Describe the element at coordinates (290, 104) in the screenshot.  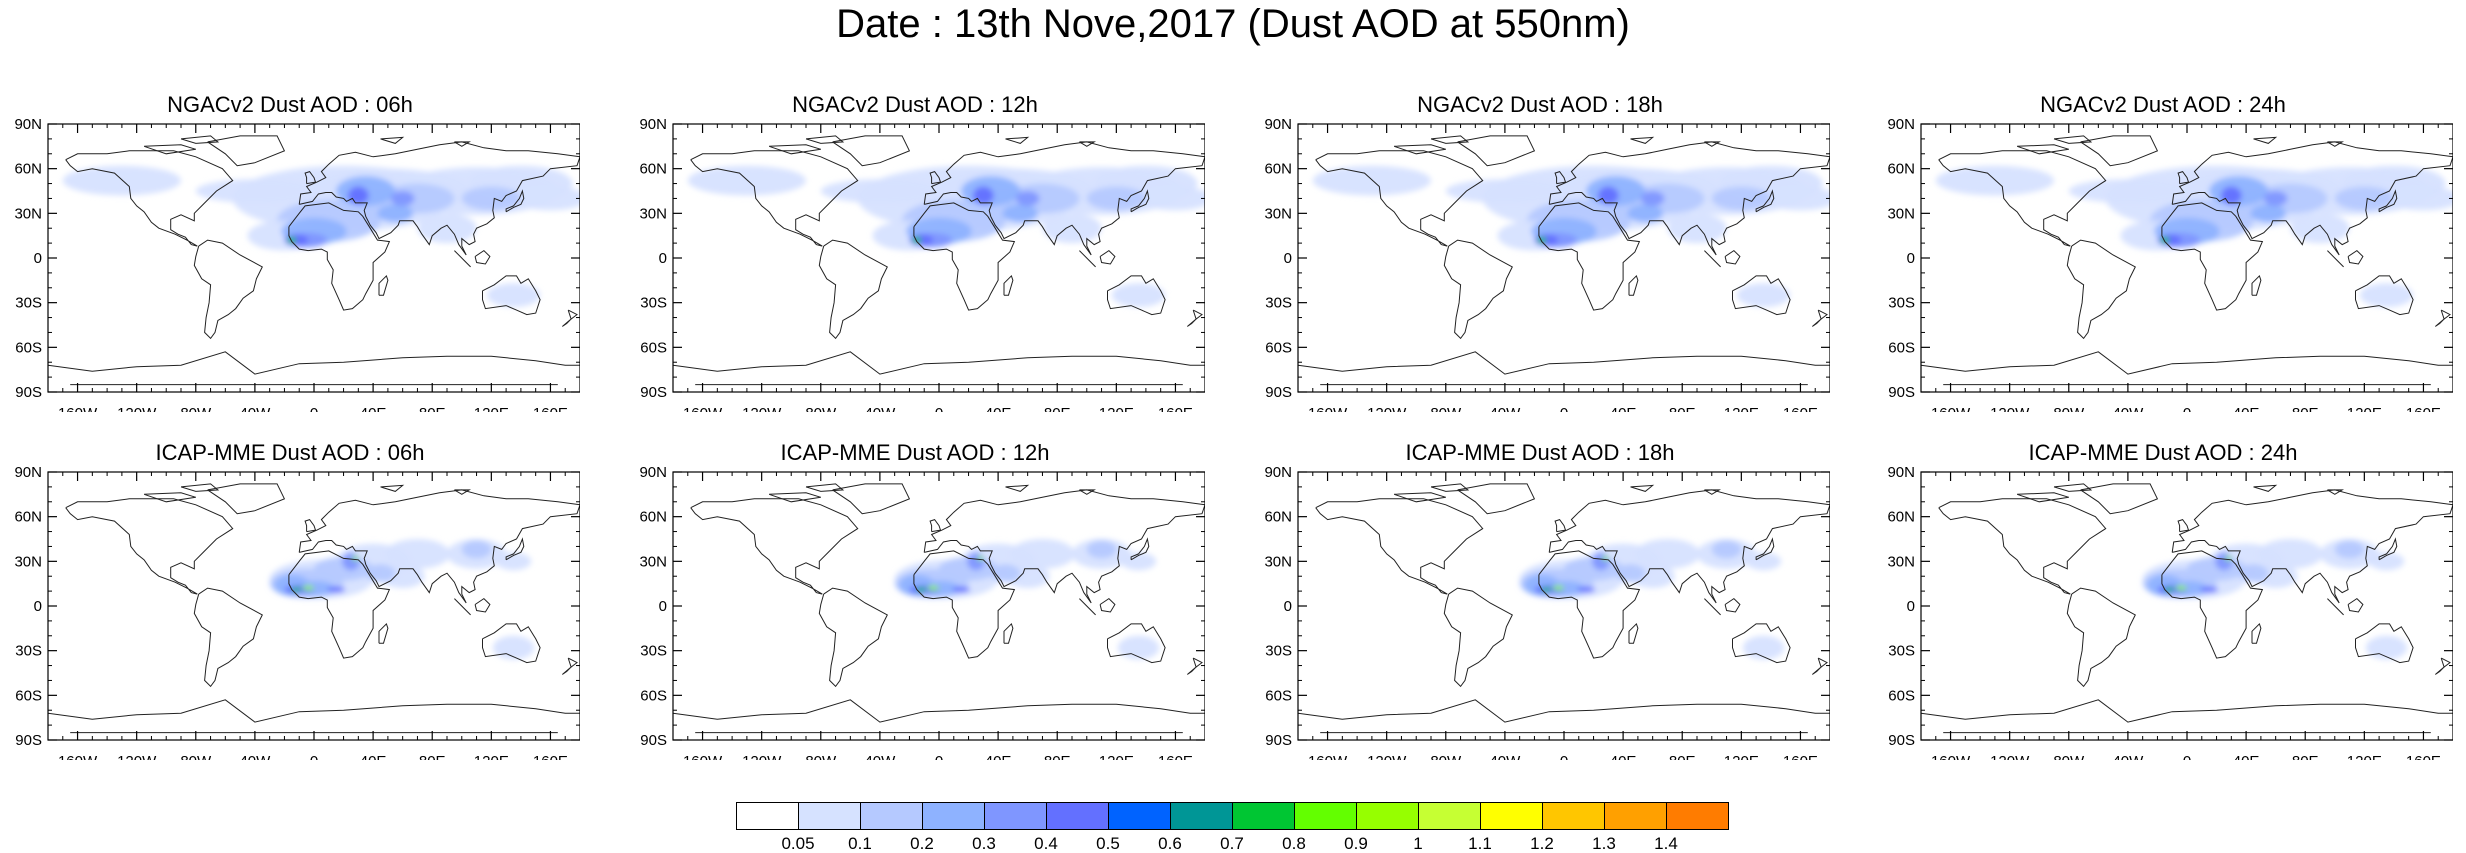
I see `panel-title: NGACv2 Dust AOD : 06h` at that location.